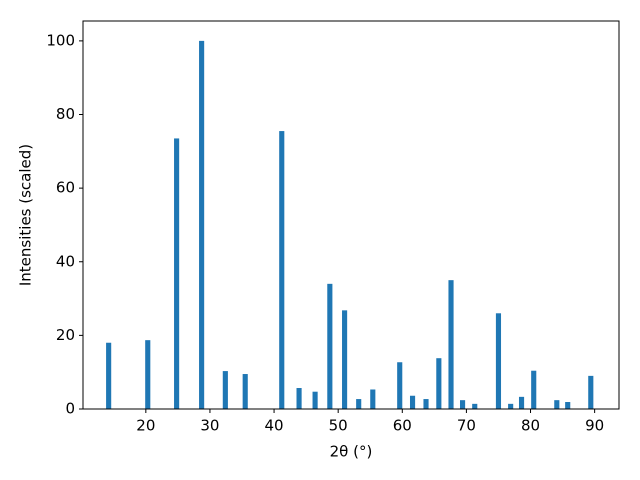 The image size is (640, 480). Describe the element at coordinates (209, 426) in the screenshot. I see `x-tick-label: 30` at that location.